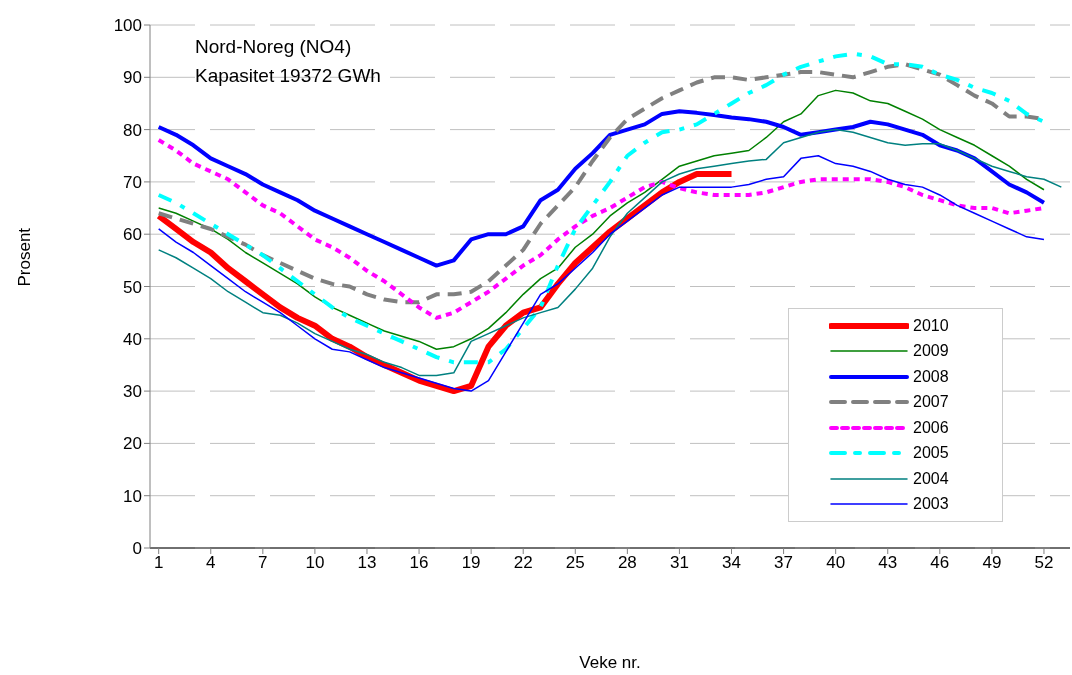 The height and width of the screenshot is (675, 1072). What do you see at coordinates (132, 130) in the screenshot?
I see `y-tick-label: 80` at bounding box center [132, 130].